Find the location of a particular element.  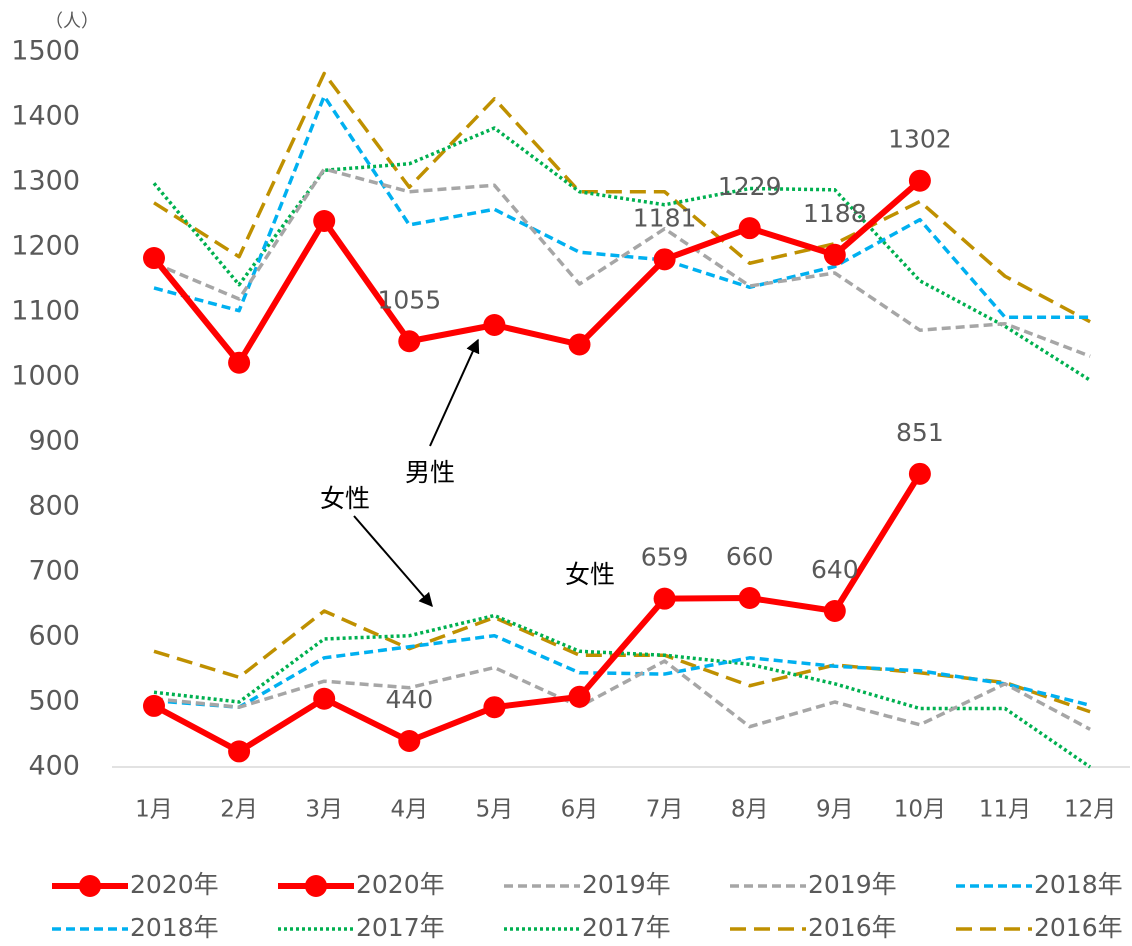

value-label: 1188 is located at coordinates (835, 213).